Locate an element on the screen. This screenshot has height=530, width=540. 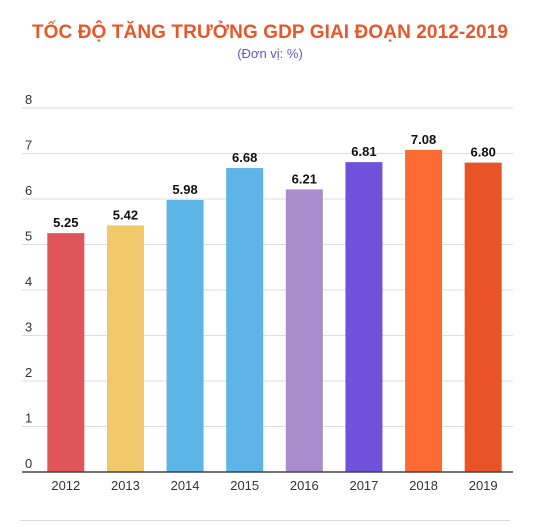
x-tick-label: 2018 is located at coordinates (423, 485).